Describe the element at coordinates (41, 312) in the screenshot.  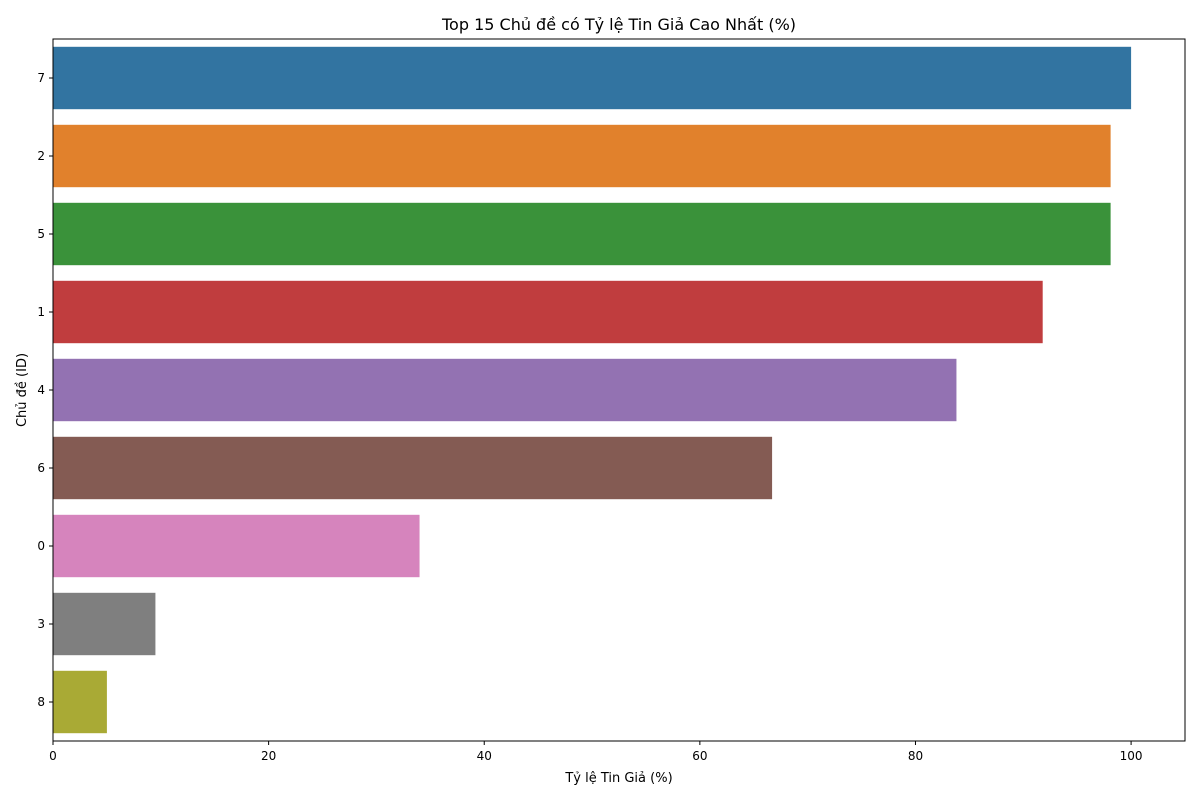
I see `y-tick-label: 1` at that location.